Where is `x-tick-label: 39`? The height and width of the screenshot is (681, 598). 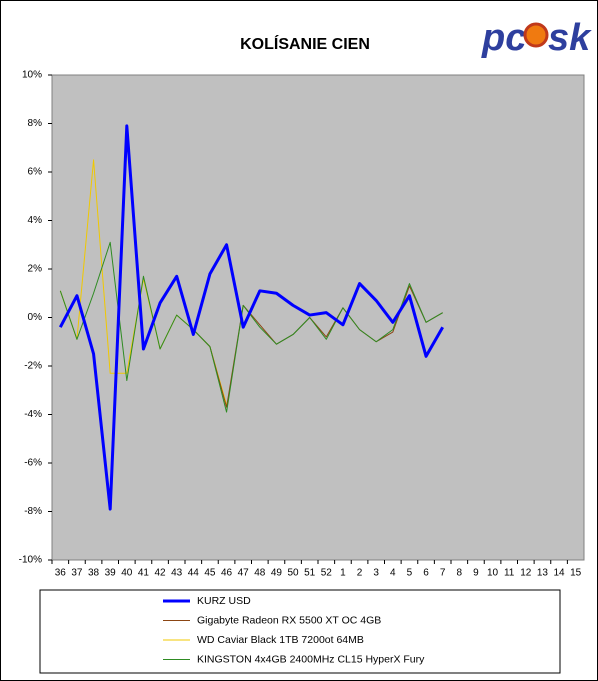 x-tick-label: 39 is located at coordinates (111, 573).